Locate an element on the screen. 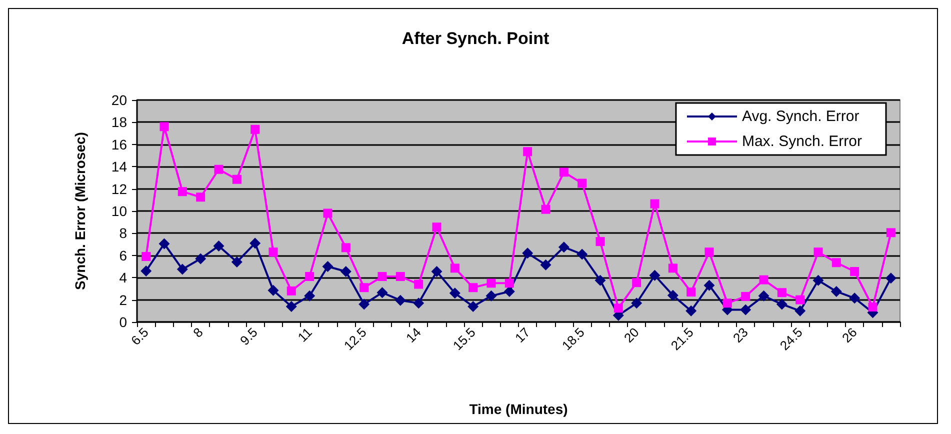 The width and height of the screenshot is (951, 434). legend-label: Avg. Synch. Error is located at coordinates (801, 116).